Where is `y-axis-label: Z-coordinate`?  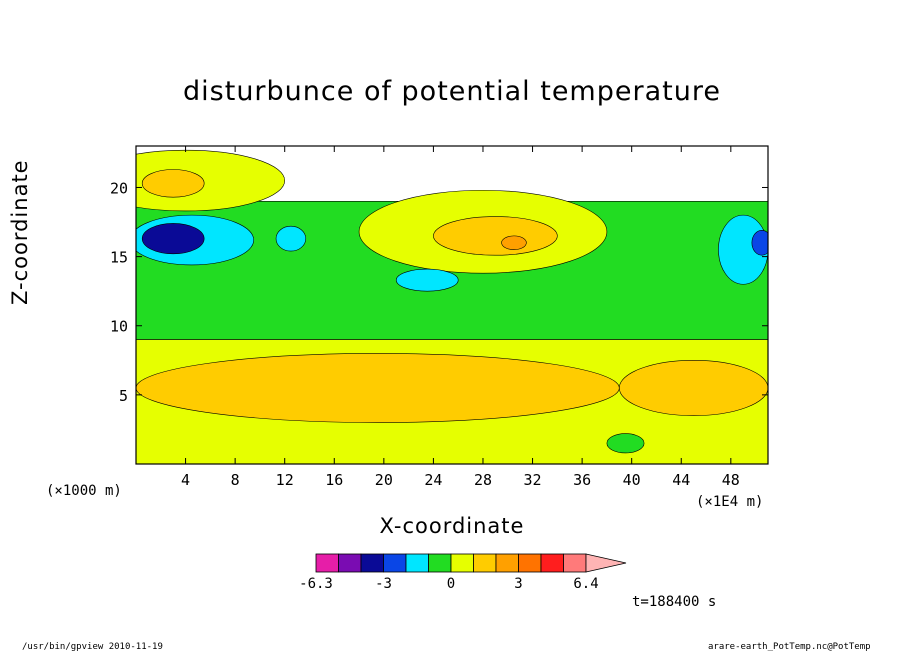 y-axis-label: Z-coordinate is located at coordinates (20, 232).